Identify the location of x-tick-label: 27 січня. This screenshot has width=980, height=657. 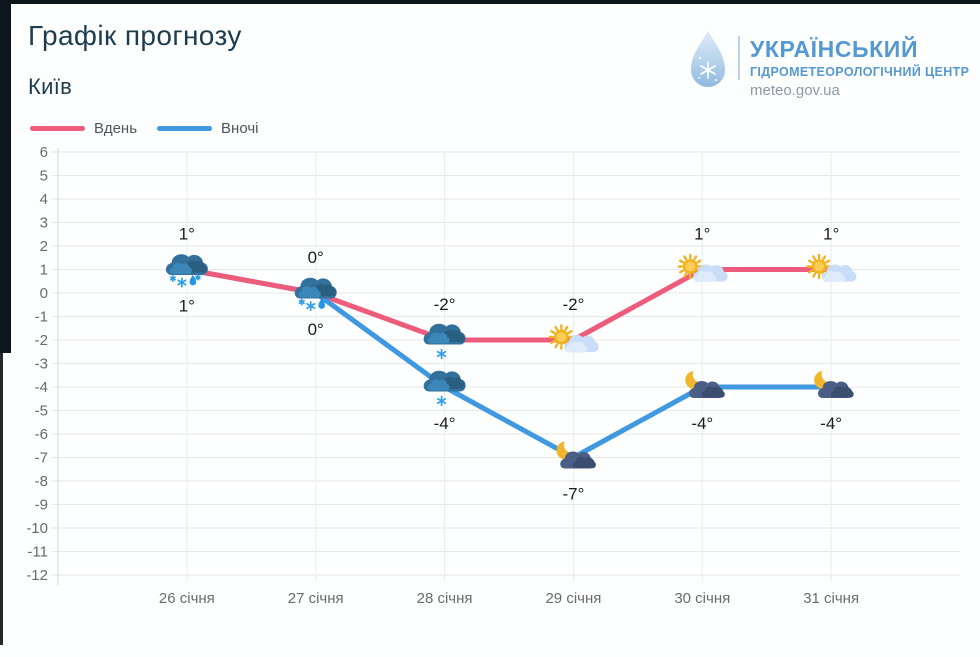
(316, 598).